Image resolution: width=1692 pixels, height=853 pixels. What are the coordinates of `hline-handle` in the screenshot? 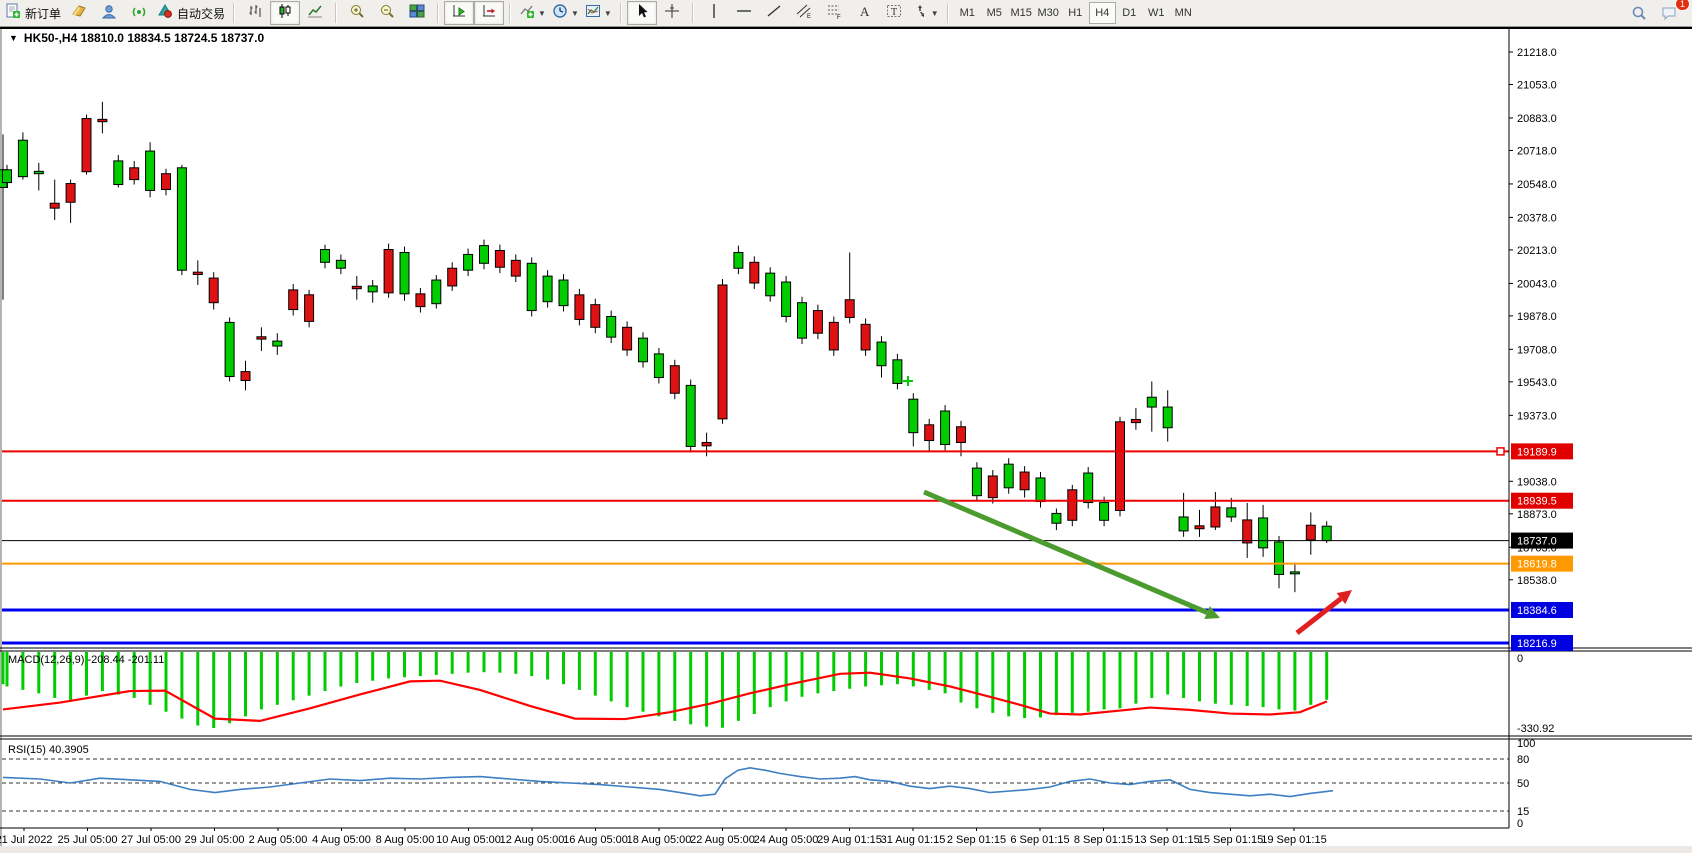 It's located at (1500, 451).